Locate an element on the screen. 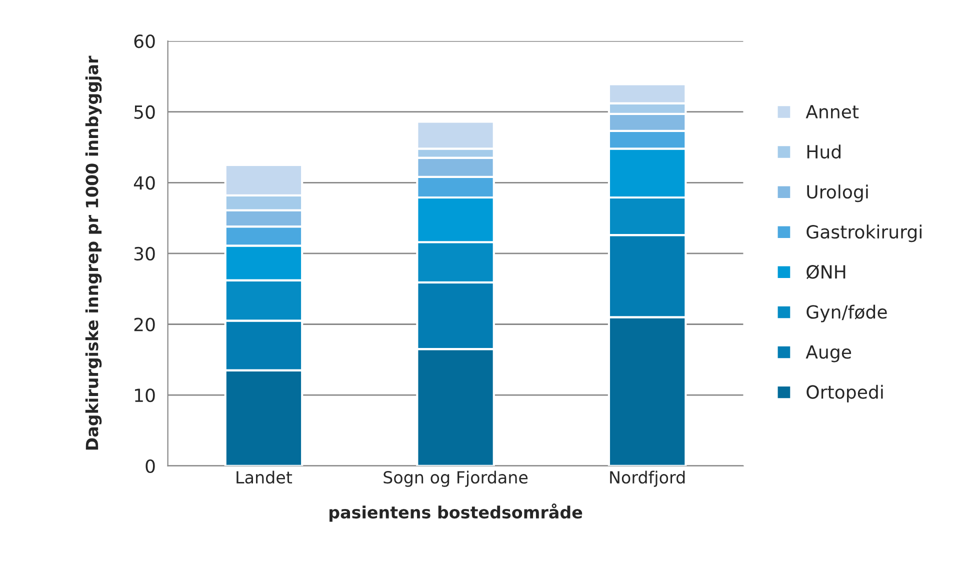 The image size is (959, 586). x-tick-label: Nordfjord is located at coordinates (647, 478).